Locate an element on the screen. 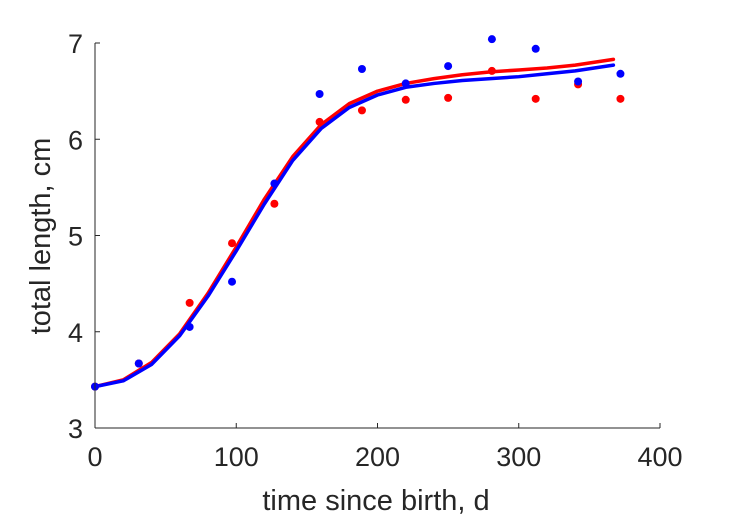 This screenshot has width=729, height=521. y-axis-label: total length, cm is located at coordinates (41, 236).